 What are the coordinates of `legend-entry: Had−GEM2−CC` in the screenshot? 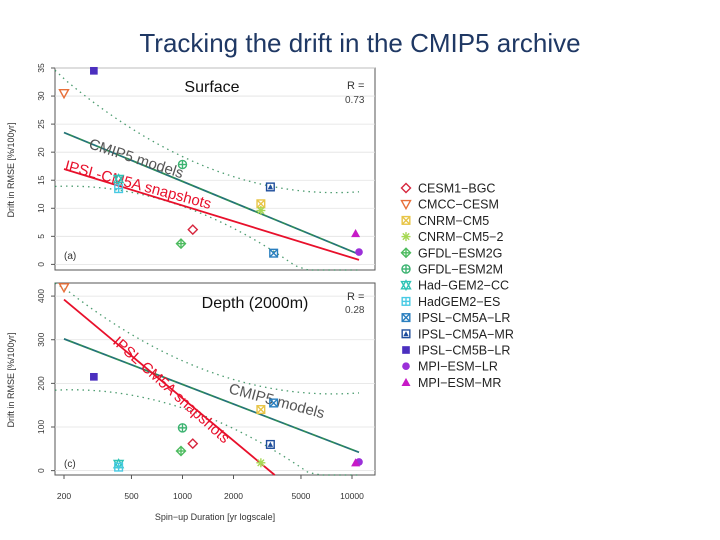 It's located at (454, 286).